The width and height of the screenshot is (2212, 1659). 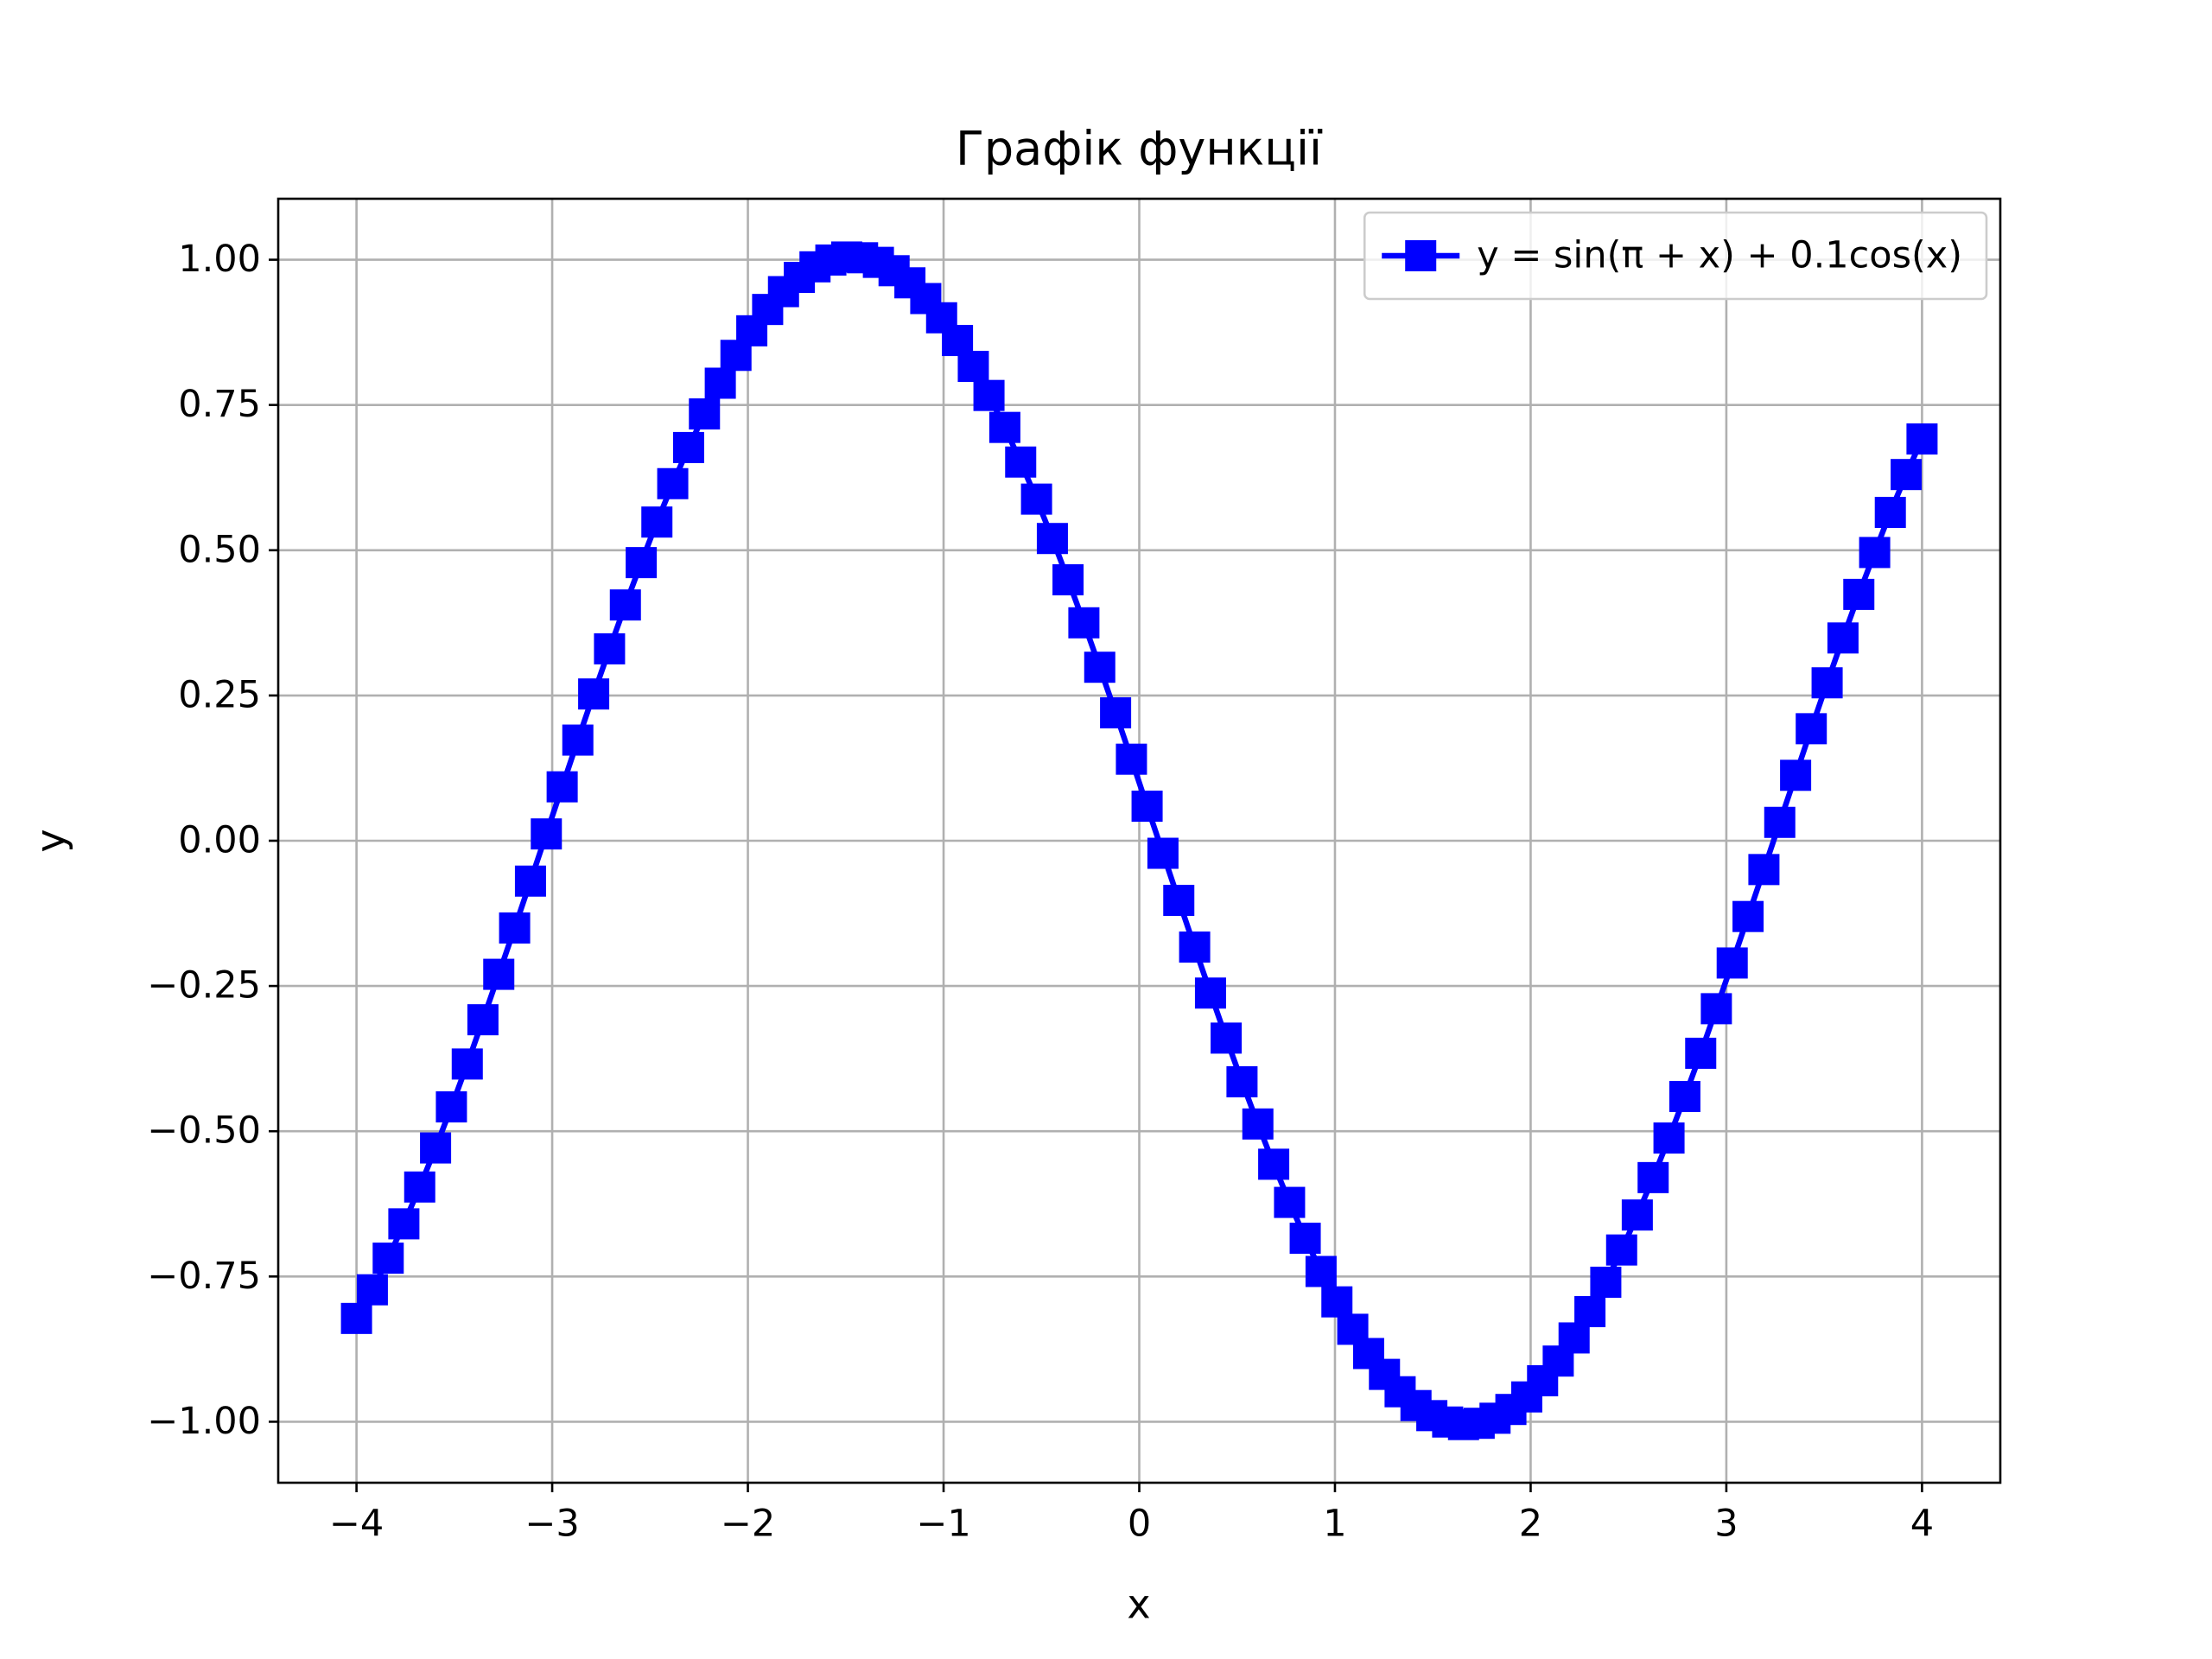 What do you see at coordinates (219, 259) in the screenshot?
I see `y-tick-label: 1.00` at bounding box center [219, 259].